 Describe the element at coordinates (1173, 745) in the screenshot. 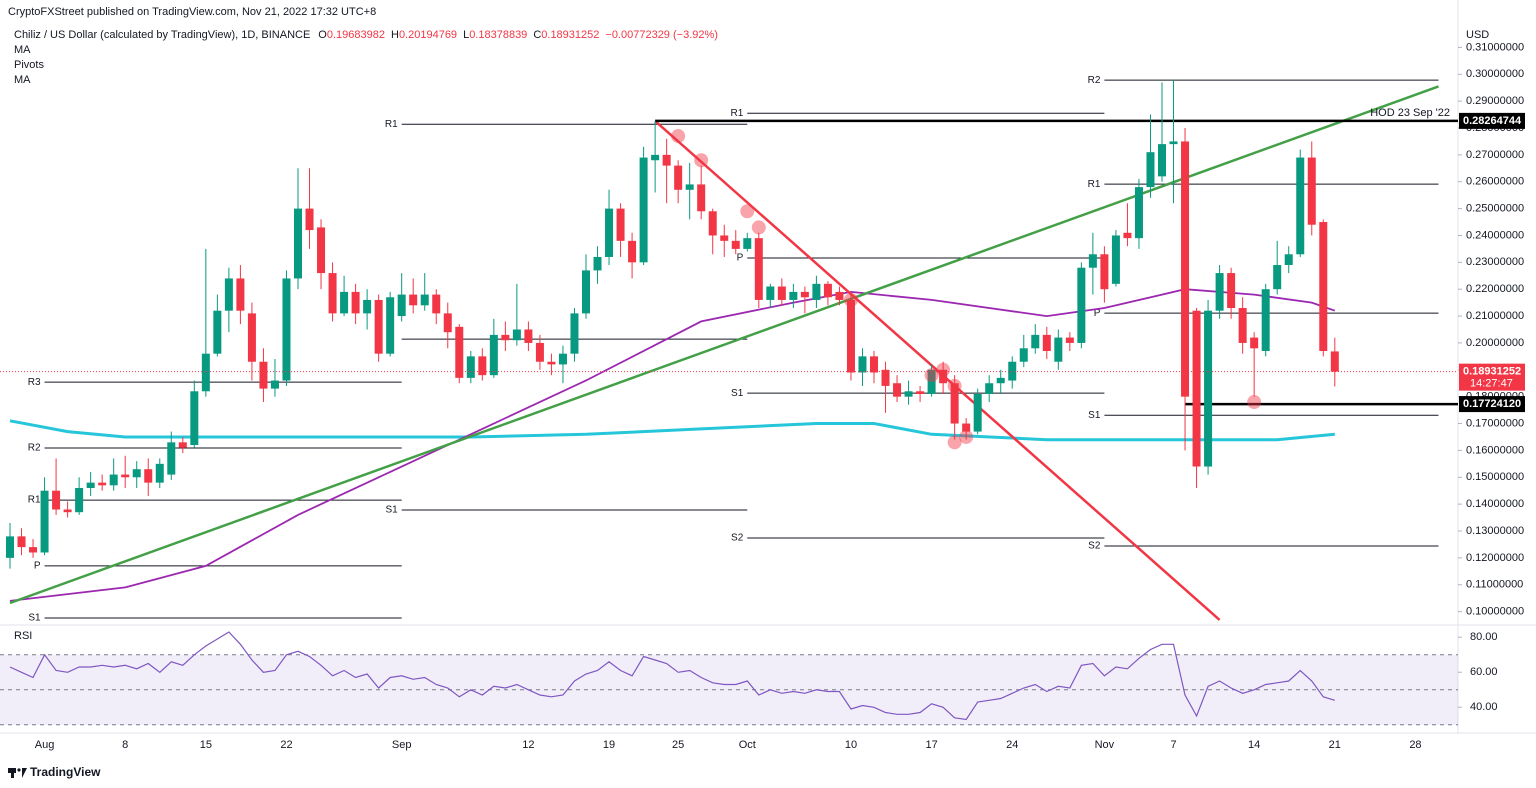

I see `x-tick-label: 7` at that location.